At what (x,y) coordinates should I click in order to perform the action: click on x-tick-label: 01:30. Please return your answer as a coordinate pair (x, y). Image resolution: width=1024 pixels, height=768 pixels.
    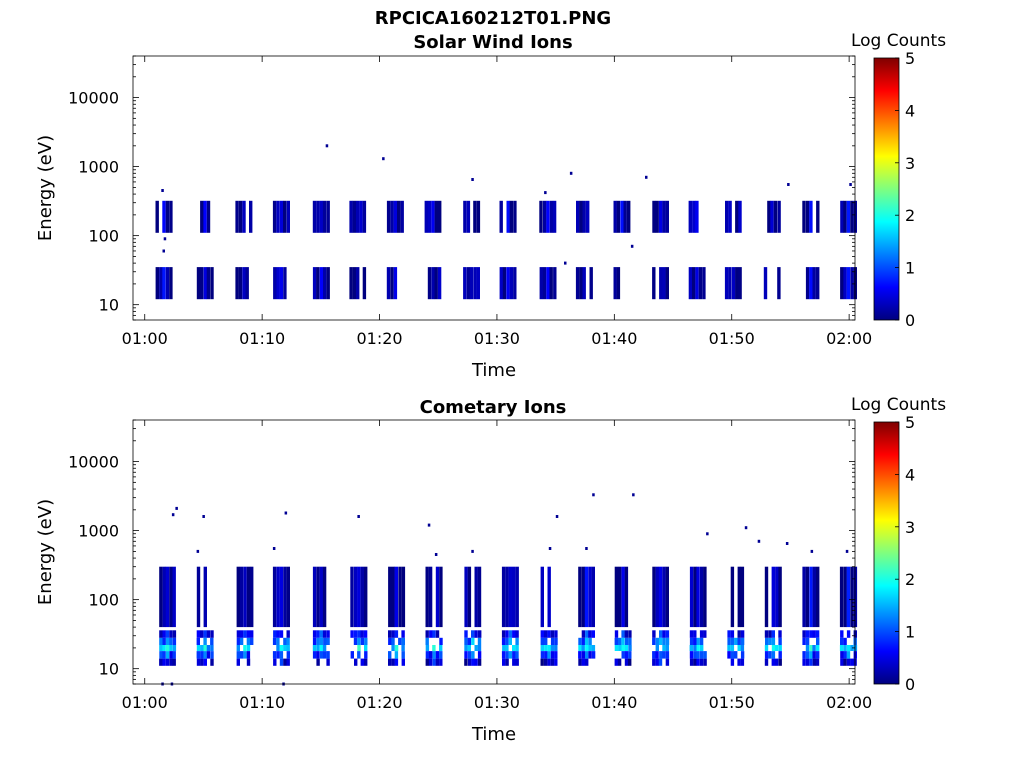
    Looking at the image, I should click on (497, 702).